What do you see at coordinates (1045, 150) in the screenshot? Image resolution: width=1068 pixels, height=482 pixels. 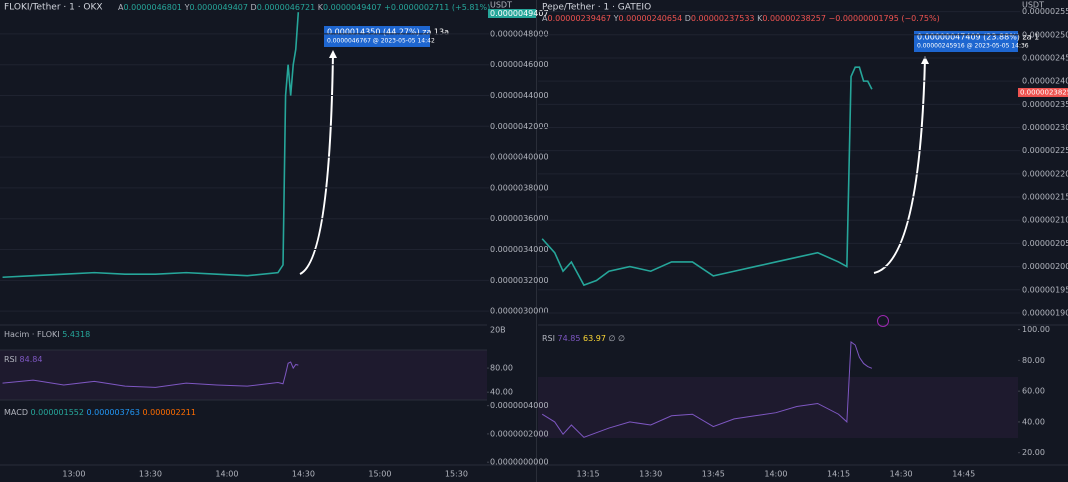 I see `y-tick-label: 0.00000225000` at bounding box center [1045, 150].